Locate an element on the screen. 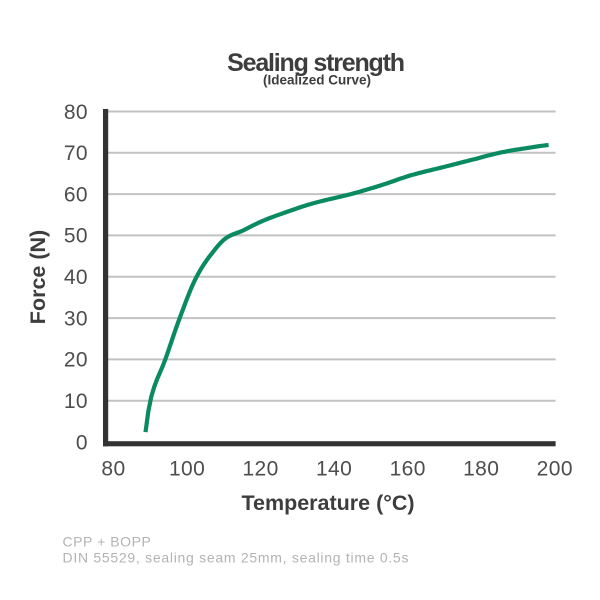 This screenshot has width=600, height=600. svg-text: 200 is located at coordinates (555, 469).